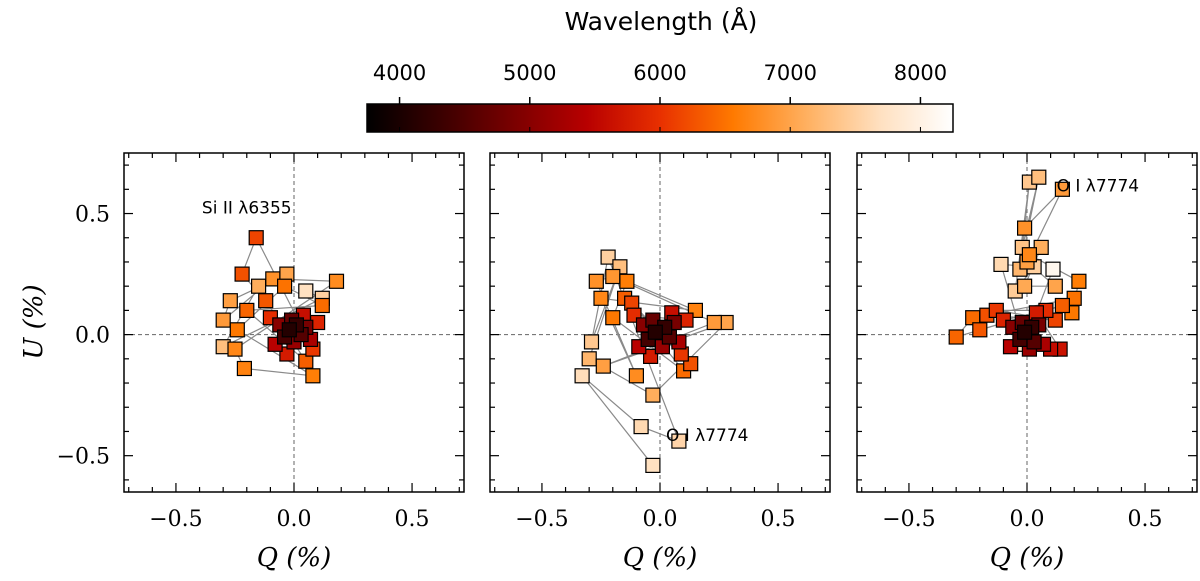  I want to click on y-tick-label: 0.5, so click(92, 215).